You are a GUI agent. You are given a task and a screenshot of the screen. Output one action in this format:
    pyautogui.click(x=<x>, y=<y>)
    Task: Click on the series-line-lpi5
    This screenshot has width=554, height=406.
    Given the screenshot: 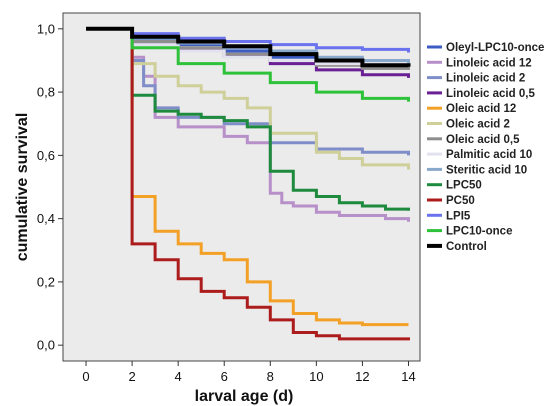 What is the action you would take?
    pyautogui.click(x=248, y=40)
    